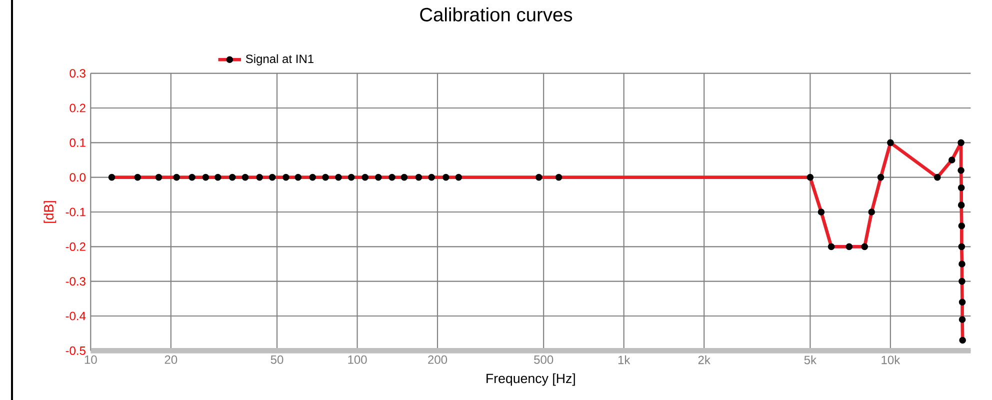  I want to click on y-tick-label: -0.3, so click(76, 281).